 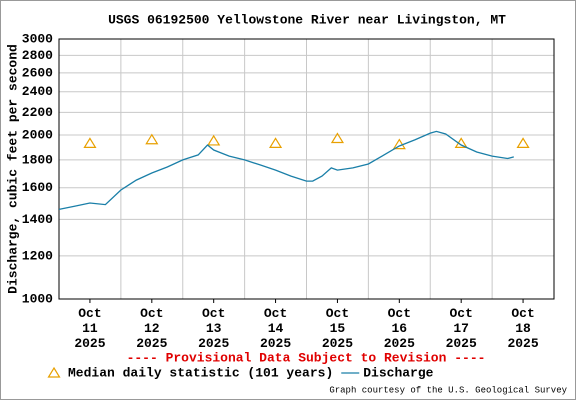 I want to click on x-tick-label: Oct 12 2025, so click(x=151, y=328).